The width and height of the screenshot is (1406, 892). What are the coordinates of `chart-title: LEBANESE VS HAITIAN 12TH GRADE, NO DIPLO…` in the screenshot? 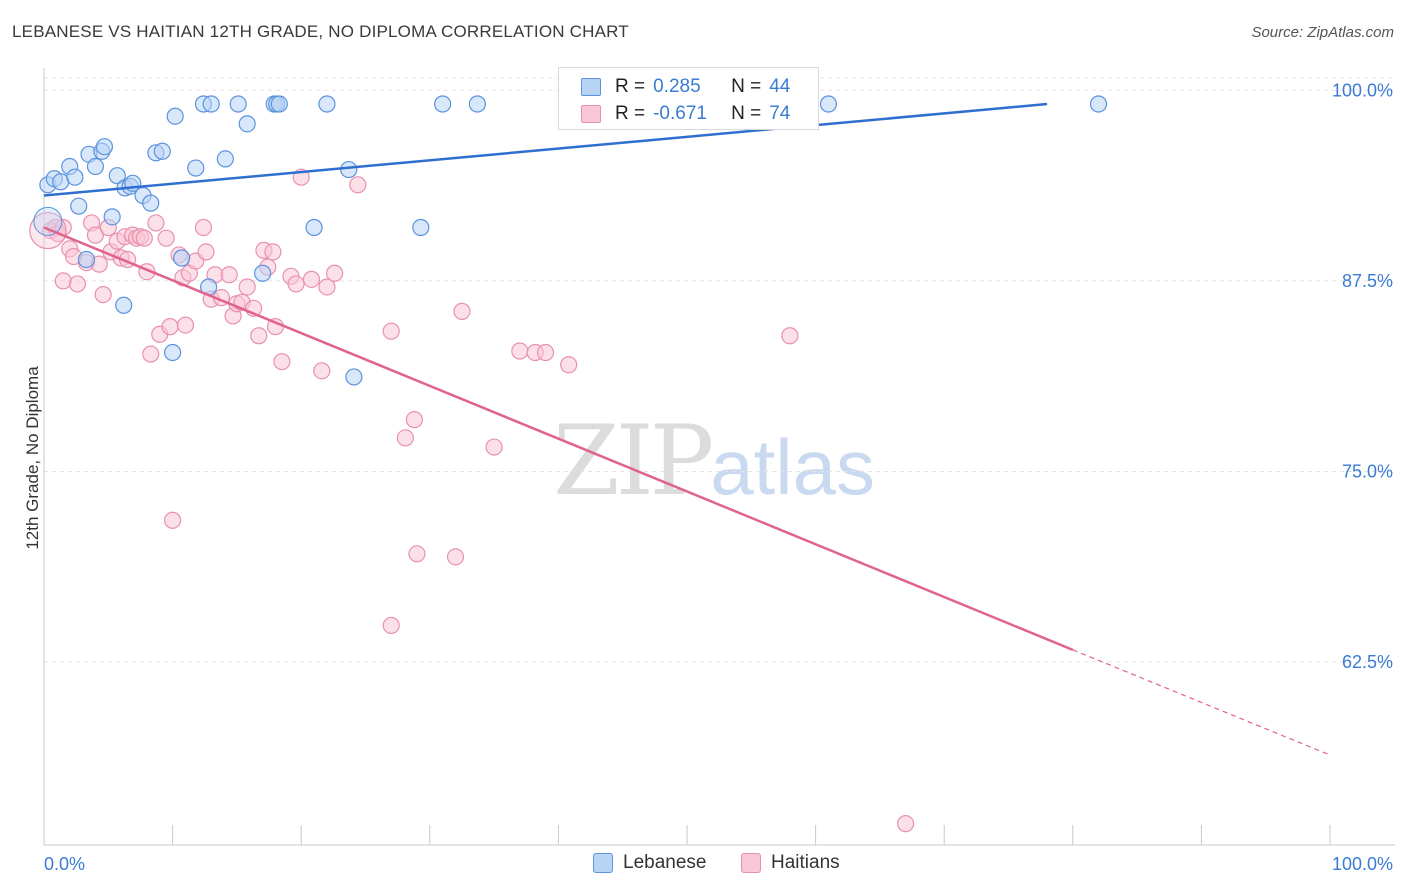 It's located at (320, 31).